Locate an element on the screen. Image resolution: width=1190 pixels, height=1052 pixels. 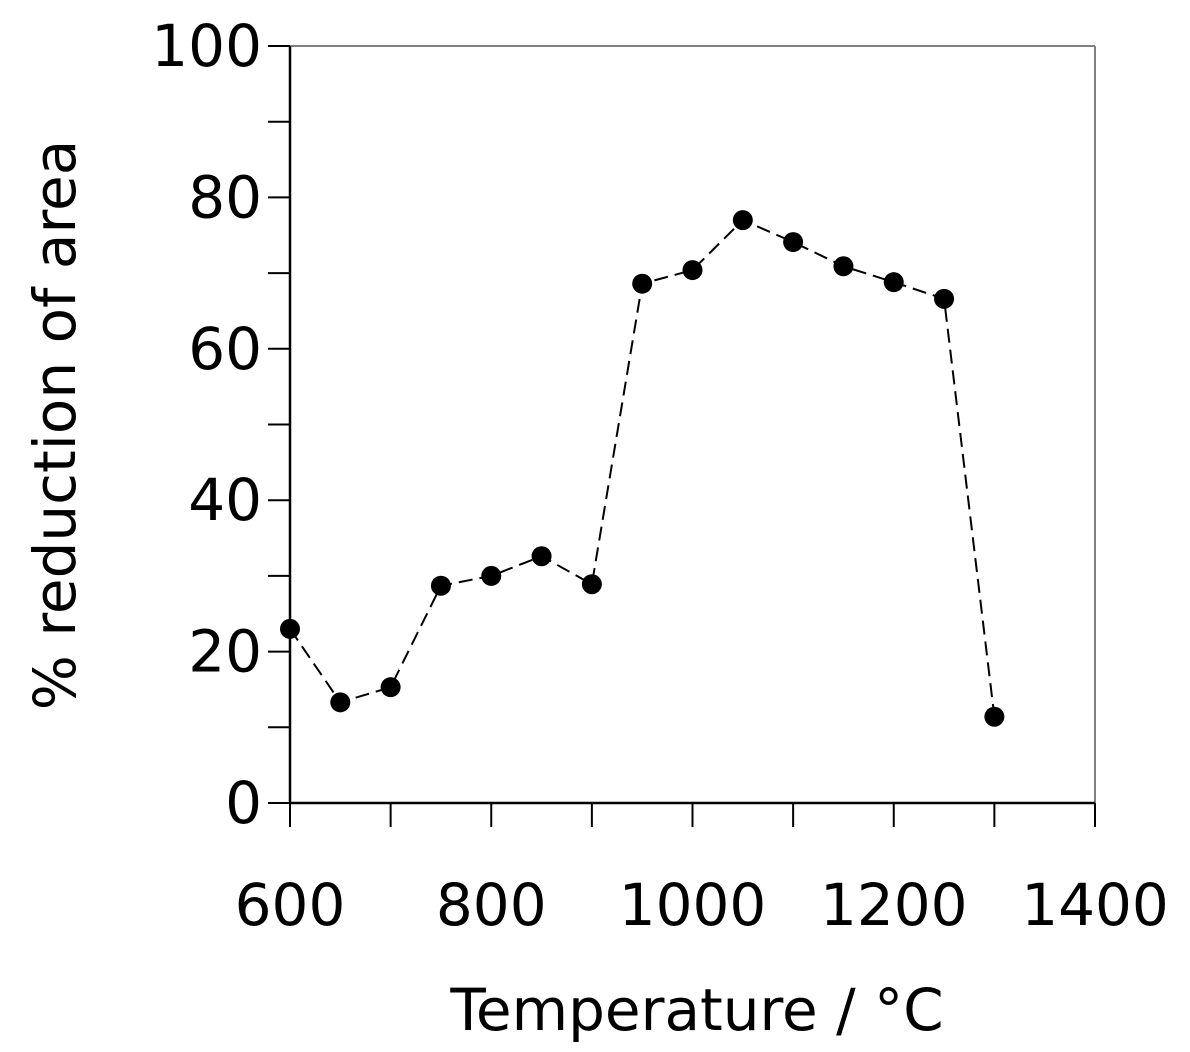
x-tick-label: 1200 is located at coordinates (894, 905).